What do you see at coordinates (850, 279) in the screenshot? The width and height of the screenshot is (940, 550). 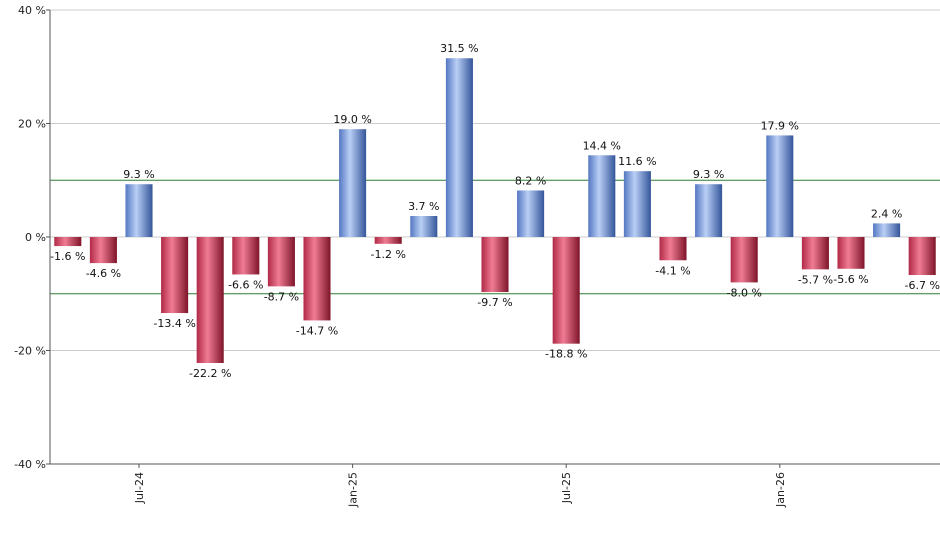 I see `data-label: -5.6 %` at bounding box center [850, 279].